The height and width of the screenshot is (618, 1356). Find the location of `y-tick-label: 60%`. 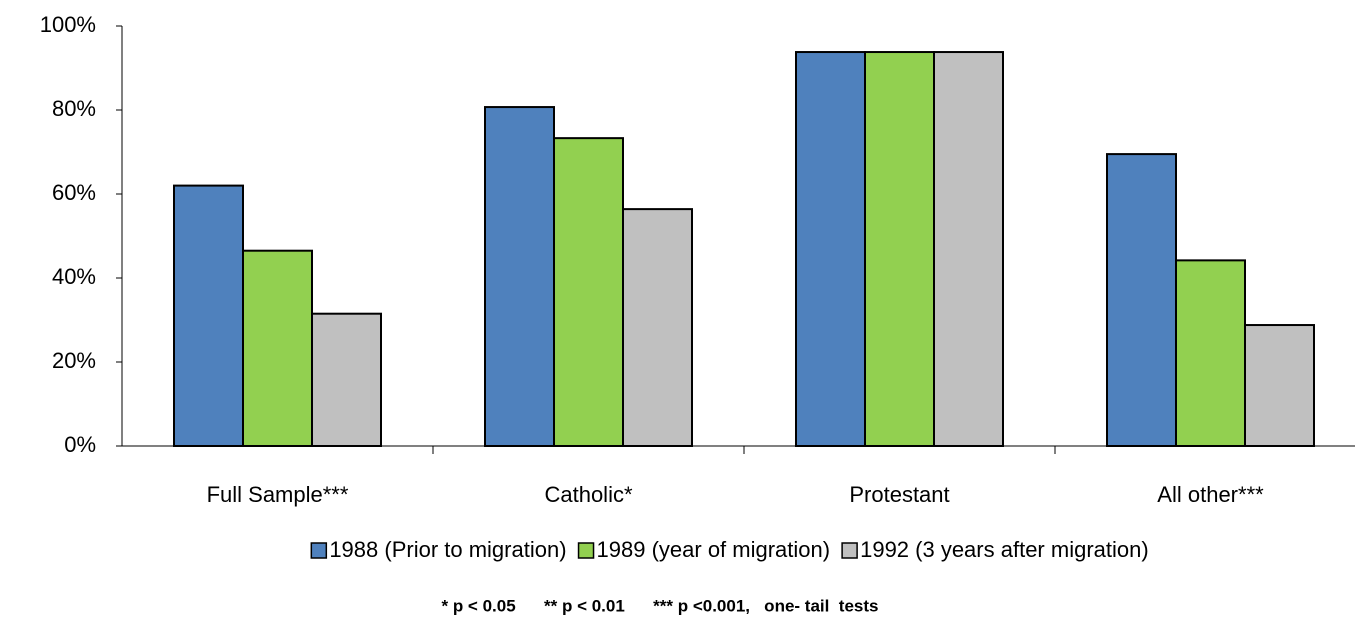

y-tick-label: 60% is located at coordinates (74, 192).